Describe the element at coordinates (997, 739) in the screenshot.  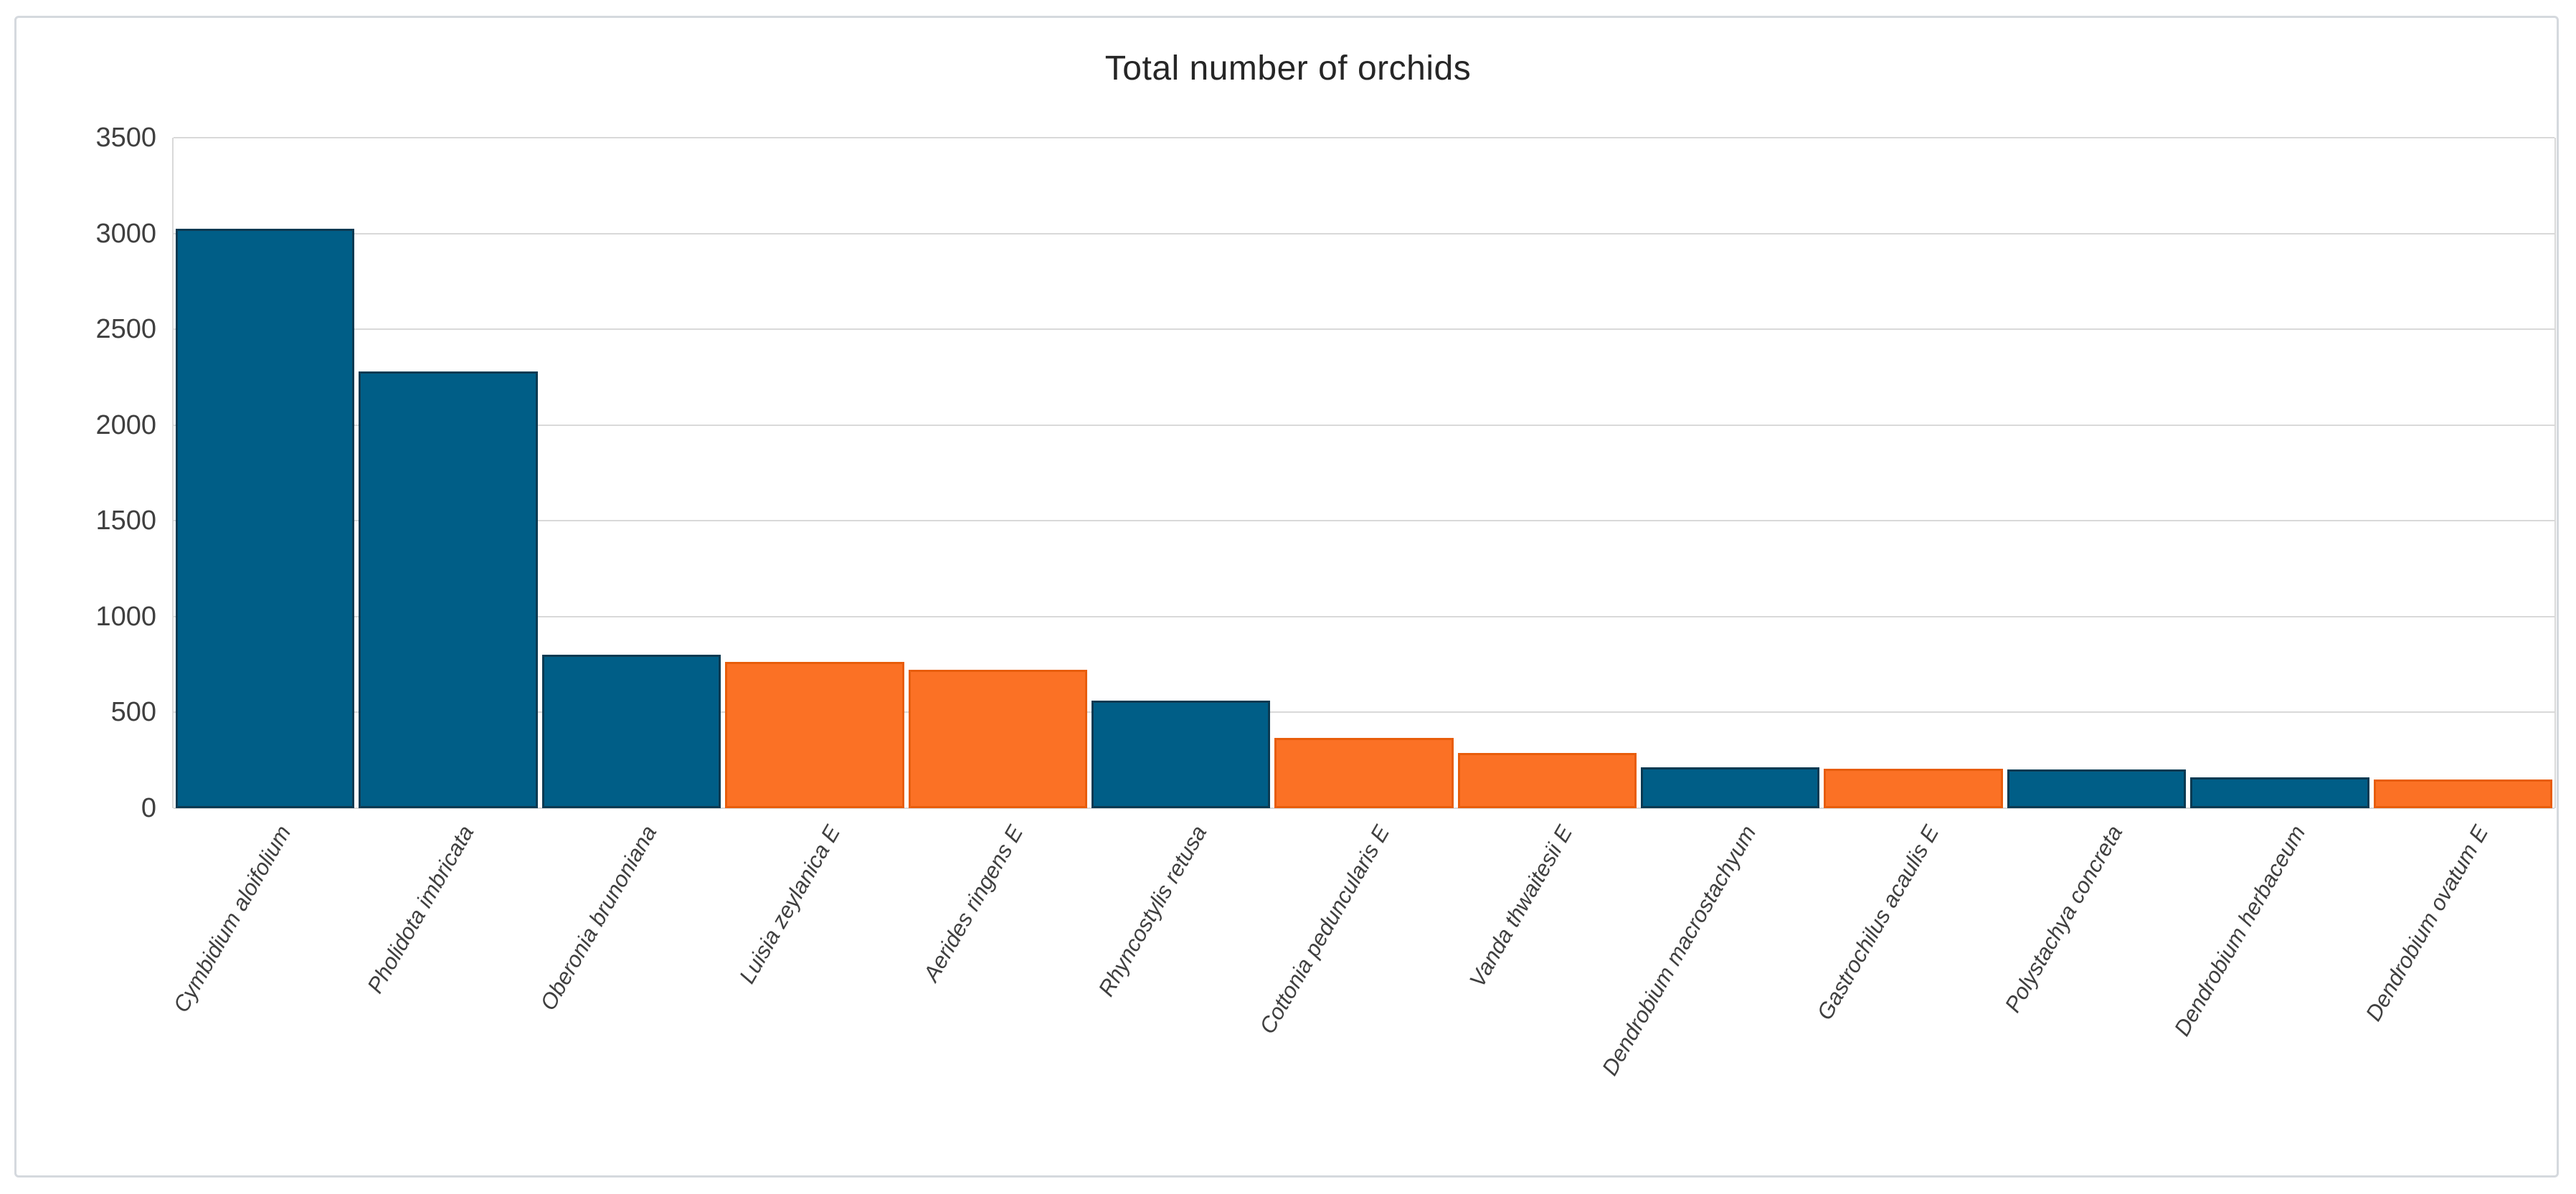
I see `bar-aerides-ringens-e` at that location.